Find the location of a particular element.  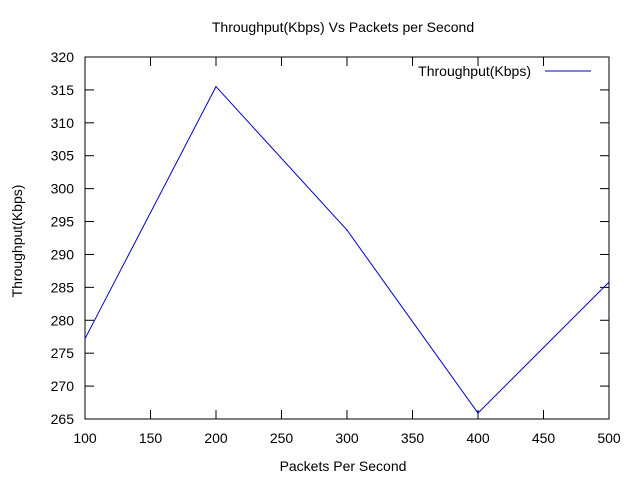

x-tick-label: 250 is located at coordinates (282, 438).